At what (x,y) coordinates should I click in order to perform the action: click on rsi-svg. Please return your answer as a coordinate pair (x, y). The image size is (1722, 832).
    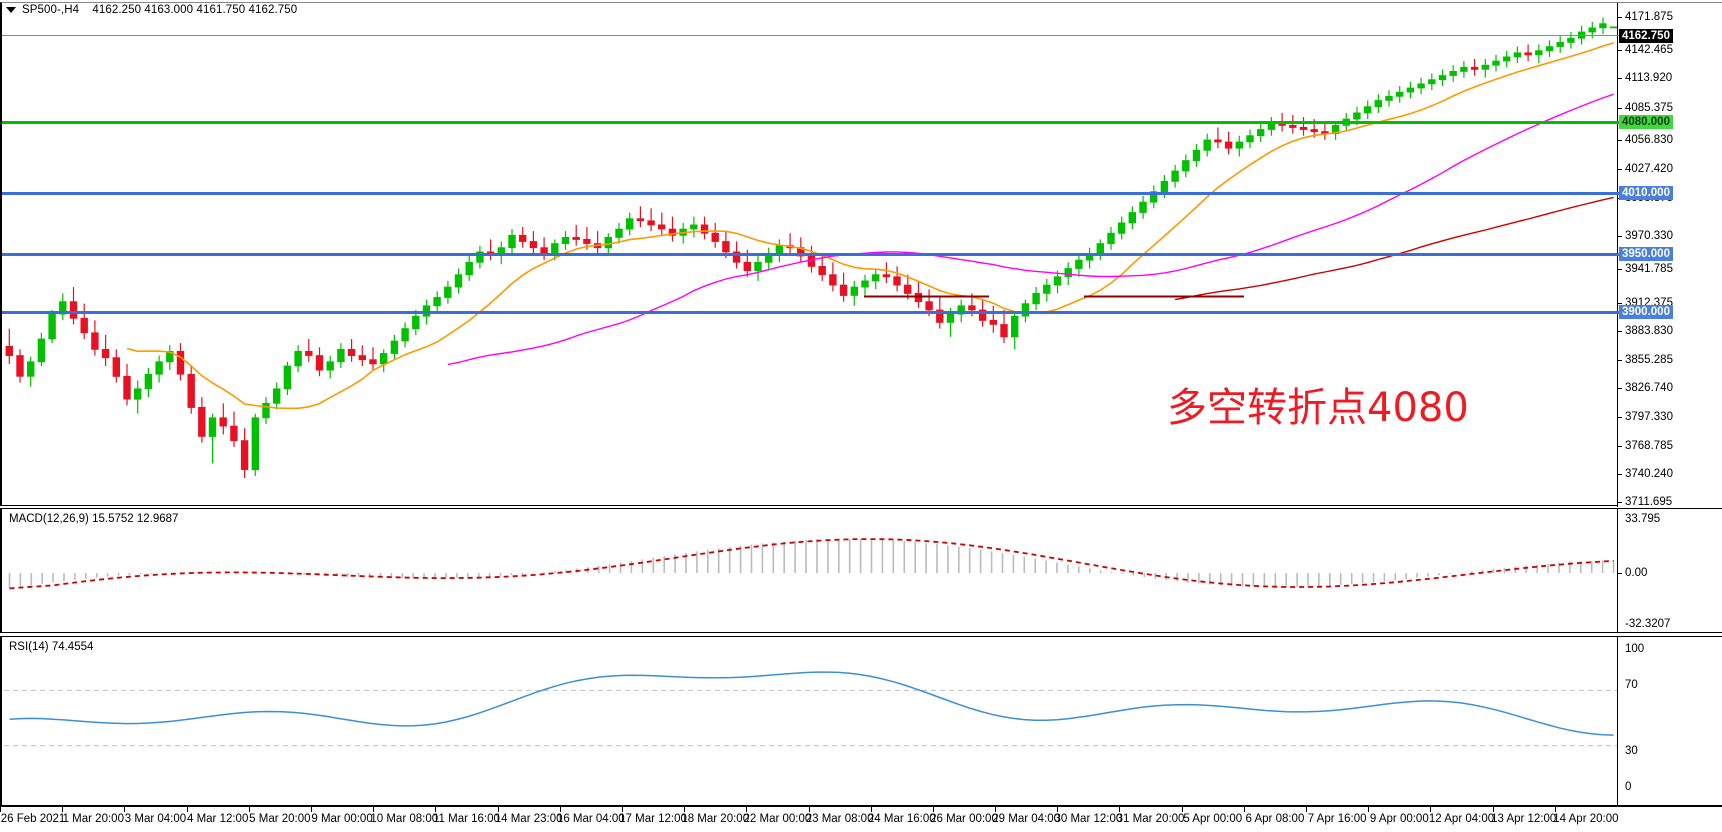
    Looking at the image, I should click on (811, 709).